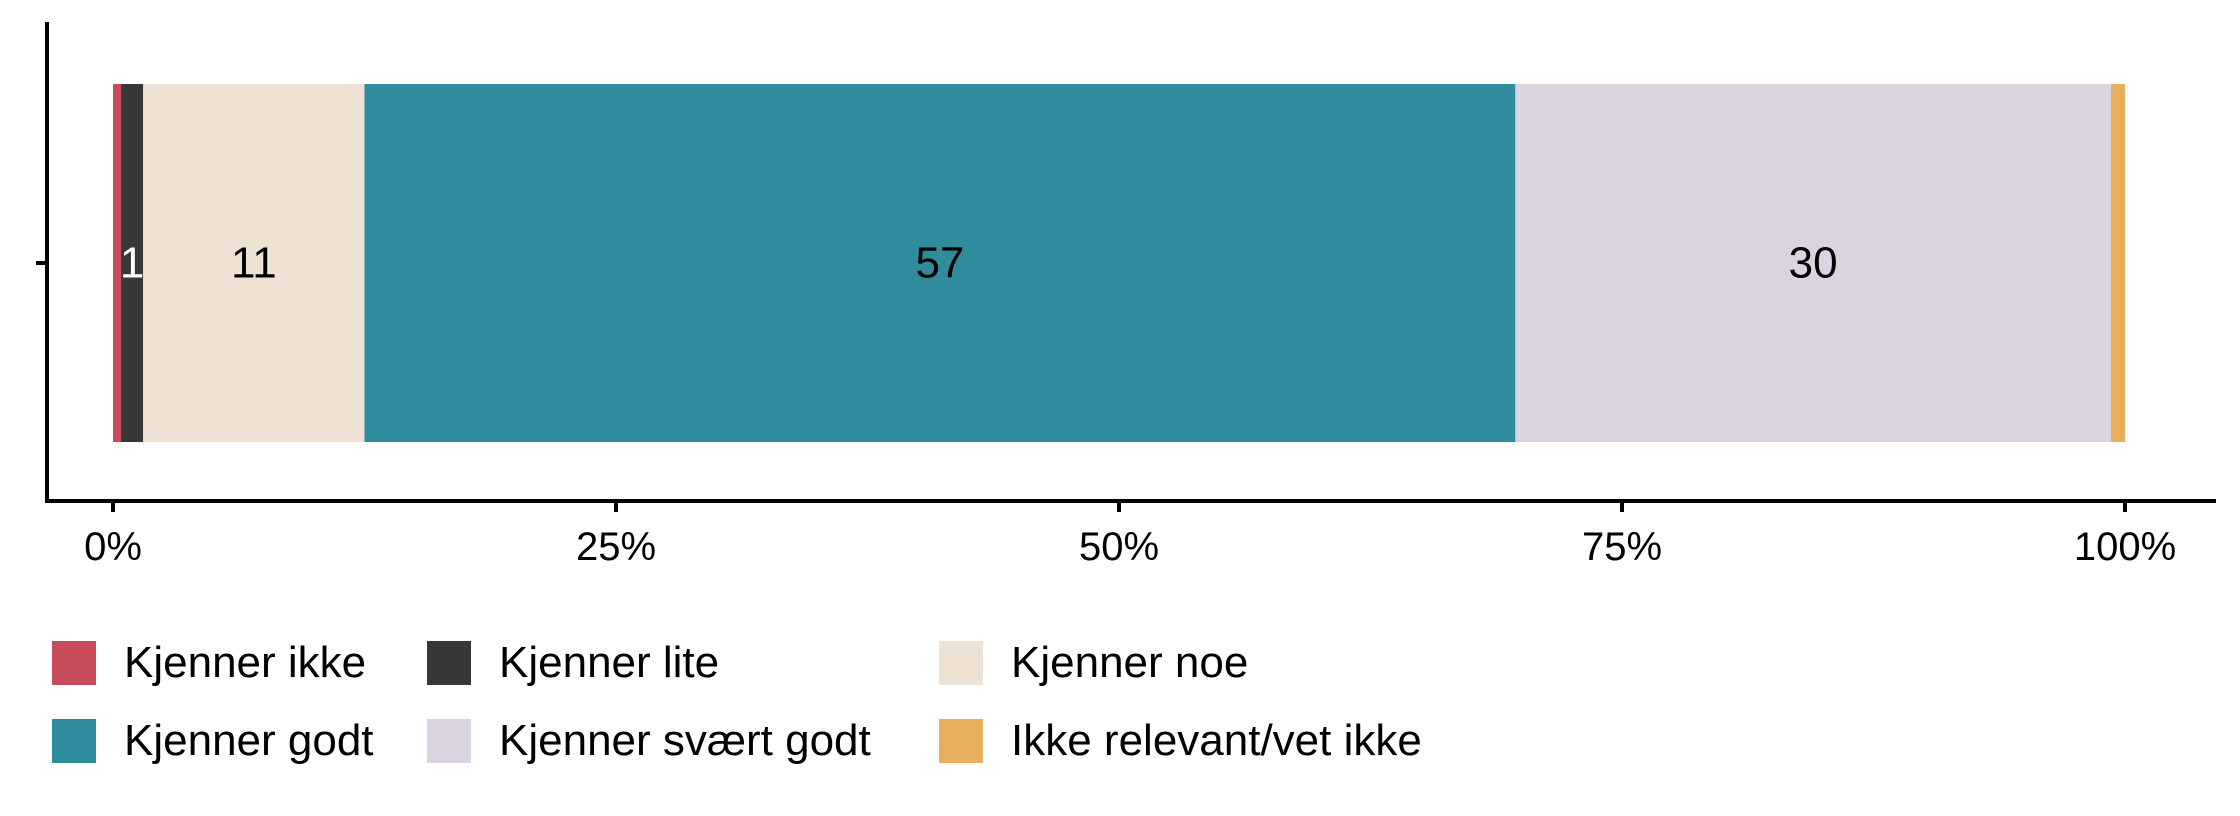  Describe the element at coordinates (2117, 263) in the screenshot. I see `bar-segment-ikke-relevant-vet-ikke` at that location.